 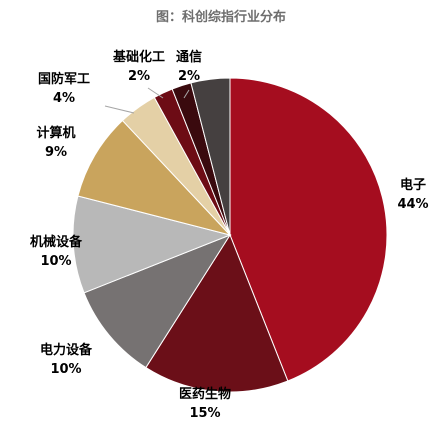 What do you see at coordinates (205, 394) in the screenshot?
I see `slice-label-name: 医药生物` at bounding box center [205, 394].